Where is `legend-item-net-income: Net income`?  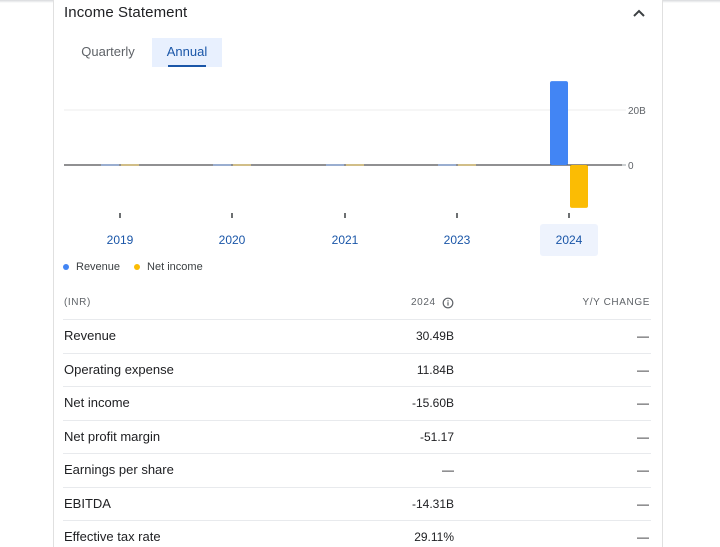
legend-item-net-income: Net income is located at coordinates (168, 267).